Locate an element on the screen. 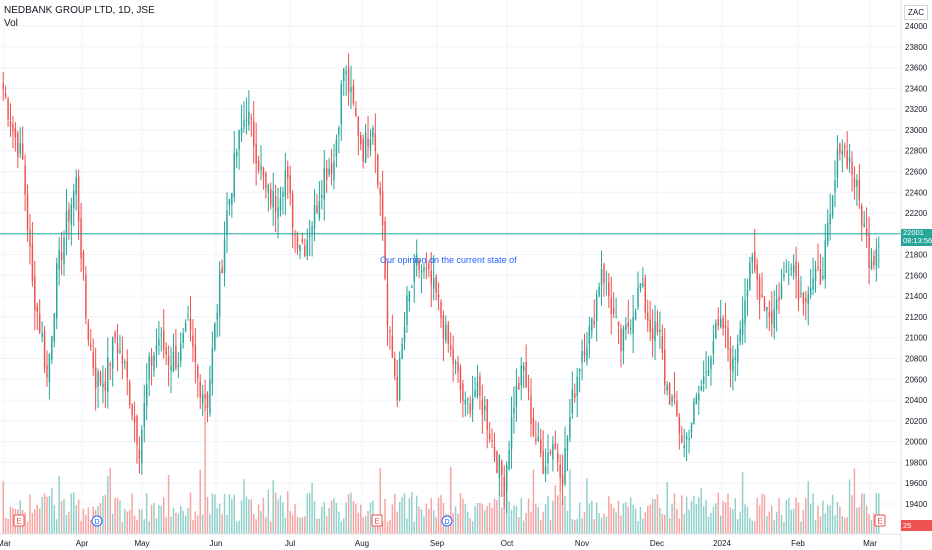  time-tick-label: Jul is located at coordinates (290, 543).